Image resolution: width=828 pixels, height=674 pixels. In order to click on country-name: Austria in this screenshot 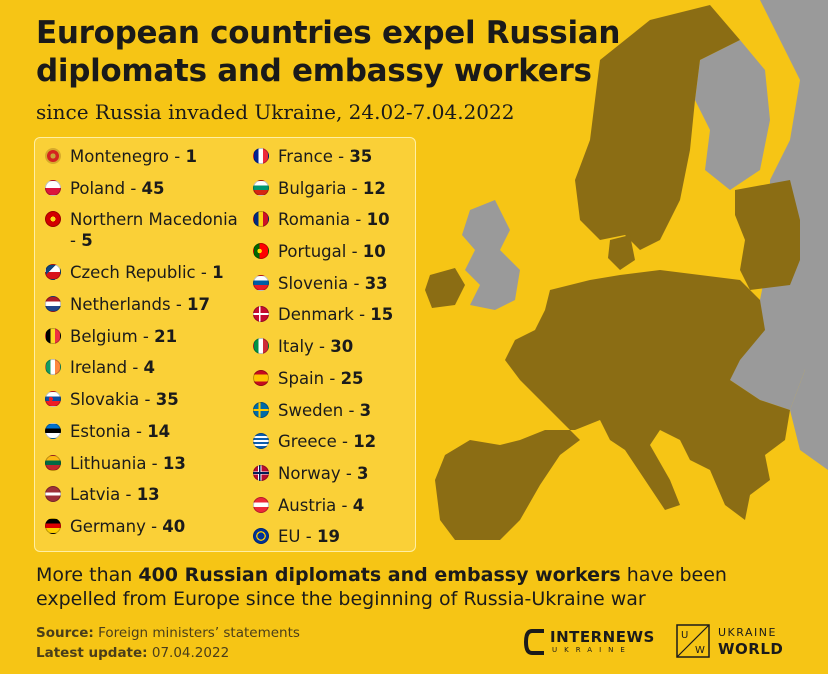, I will do `click(307, 505)`.